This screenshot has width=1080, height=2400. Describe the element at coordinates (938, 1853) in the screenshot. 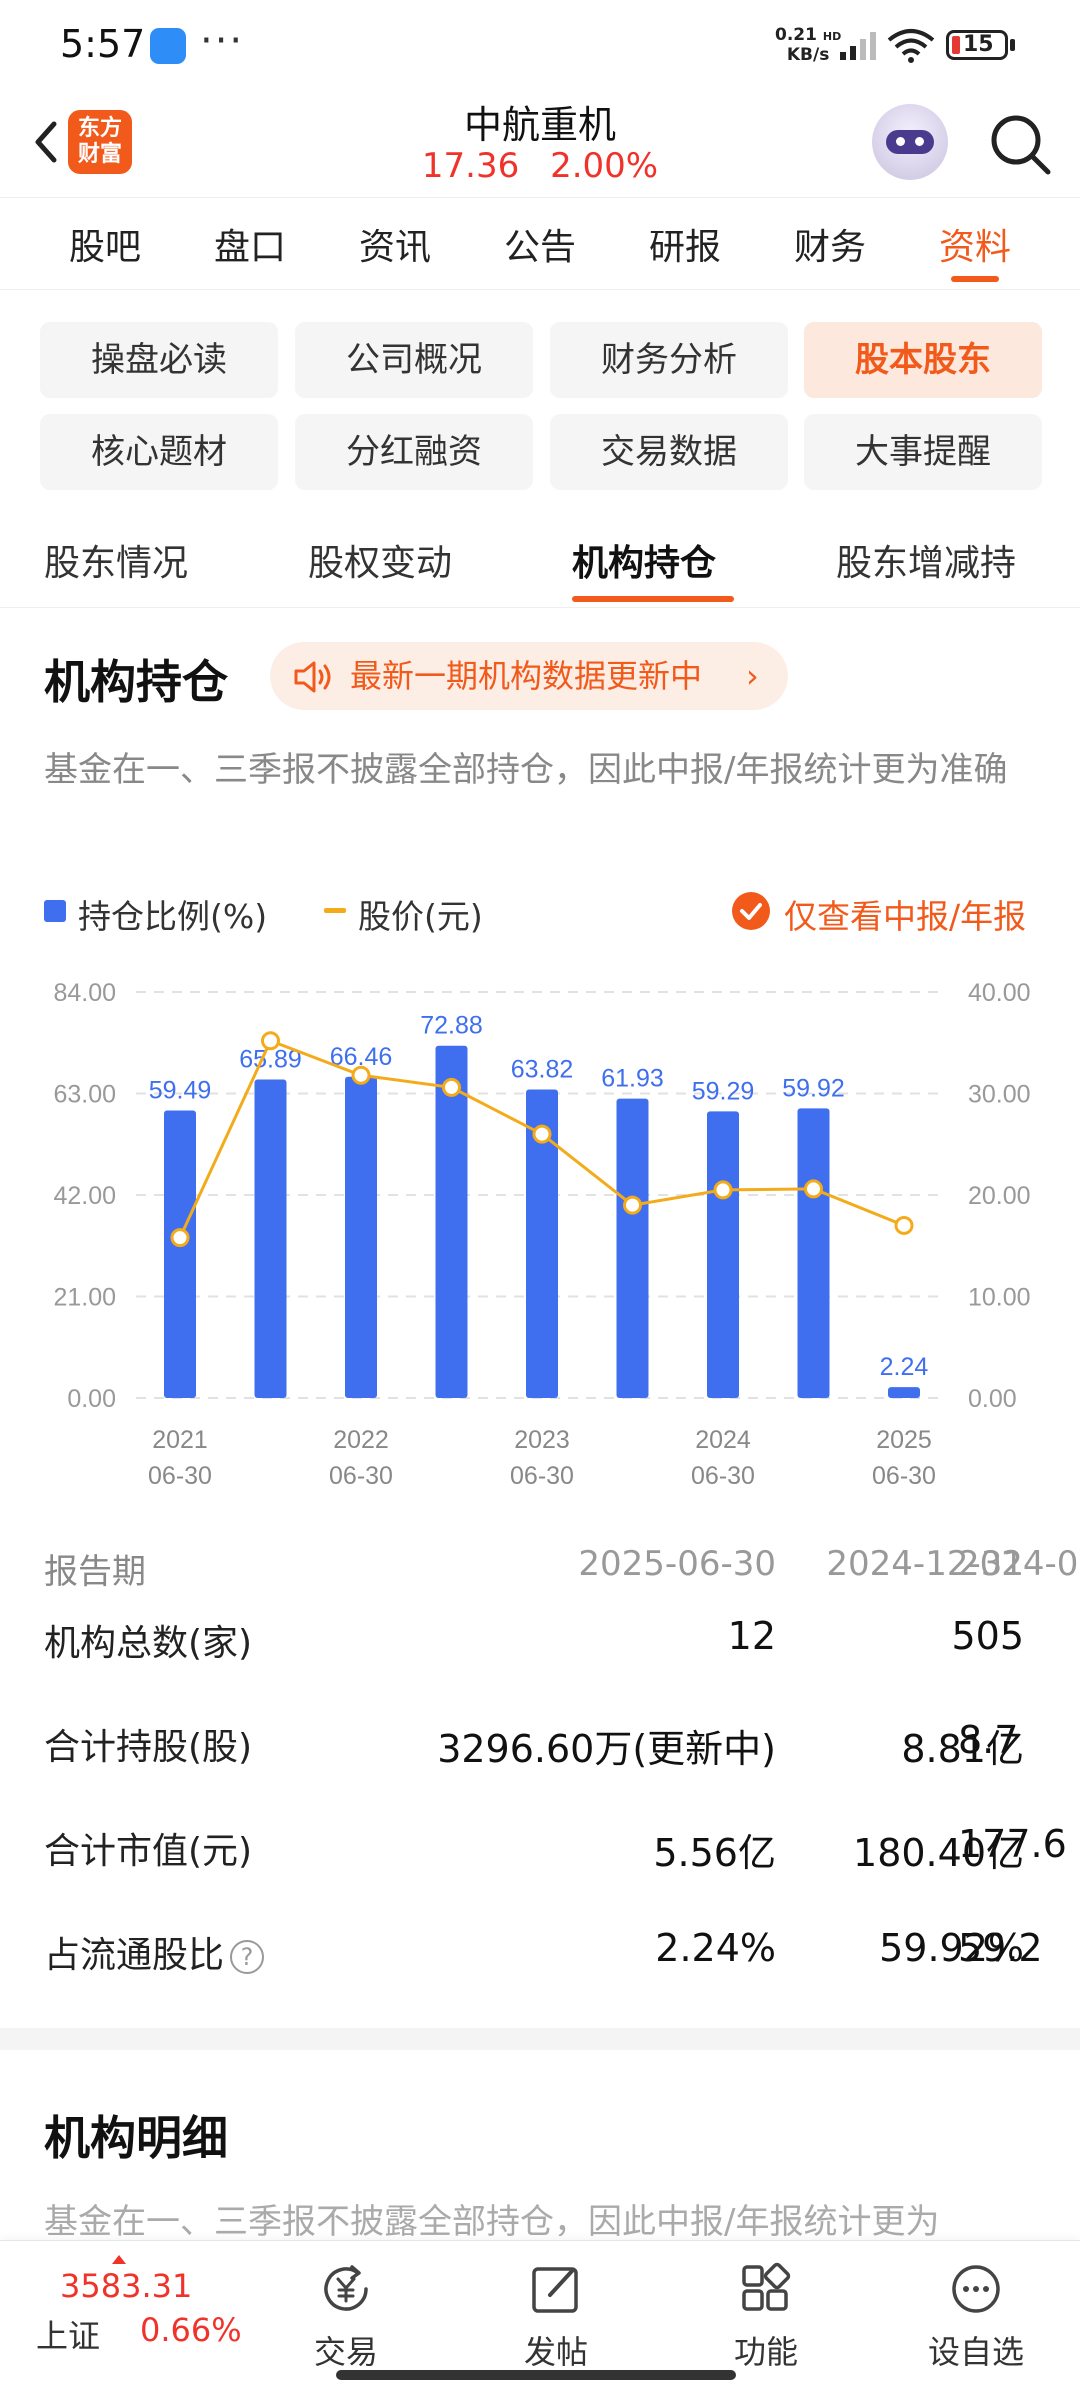

I see `table-cell: 180.40亿` at that location.